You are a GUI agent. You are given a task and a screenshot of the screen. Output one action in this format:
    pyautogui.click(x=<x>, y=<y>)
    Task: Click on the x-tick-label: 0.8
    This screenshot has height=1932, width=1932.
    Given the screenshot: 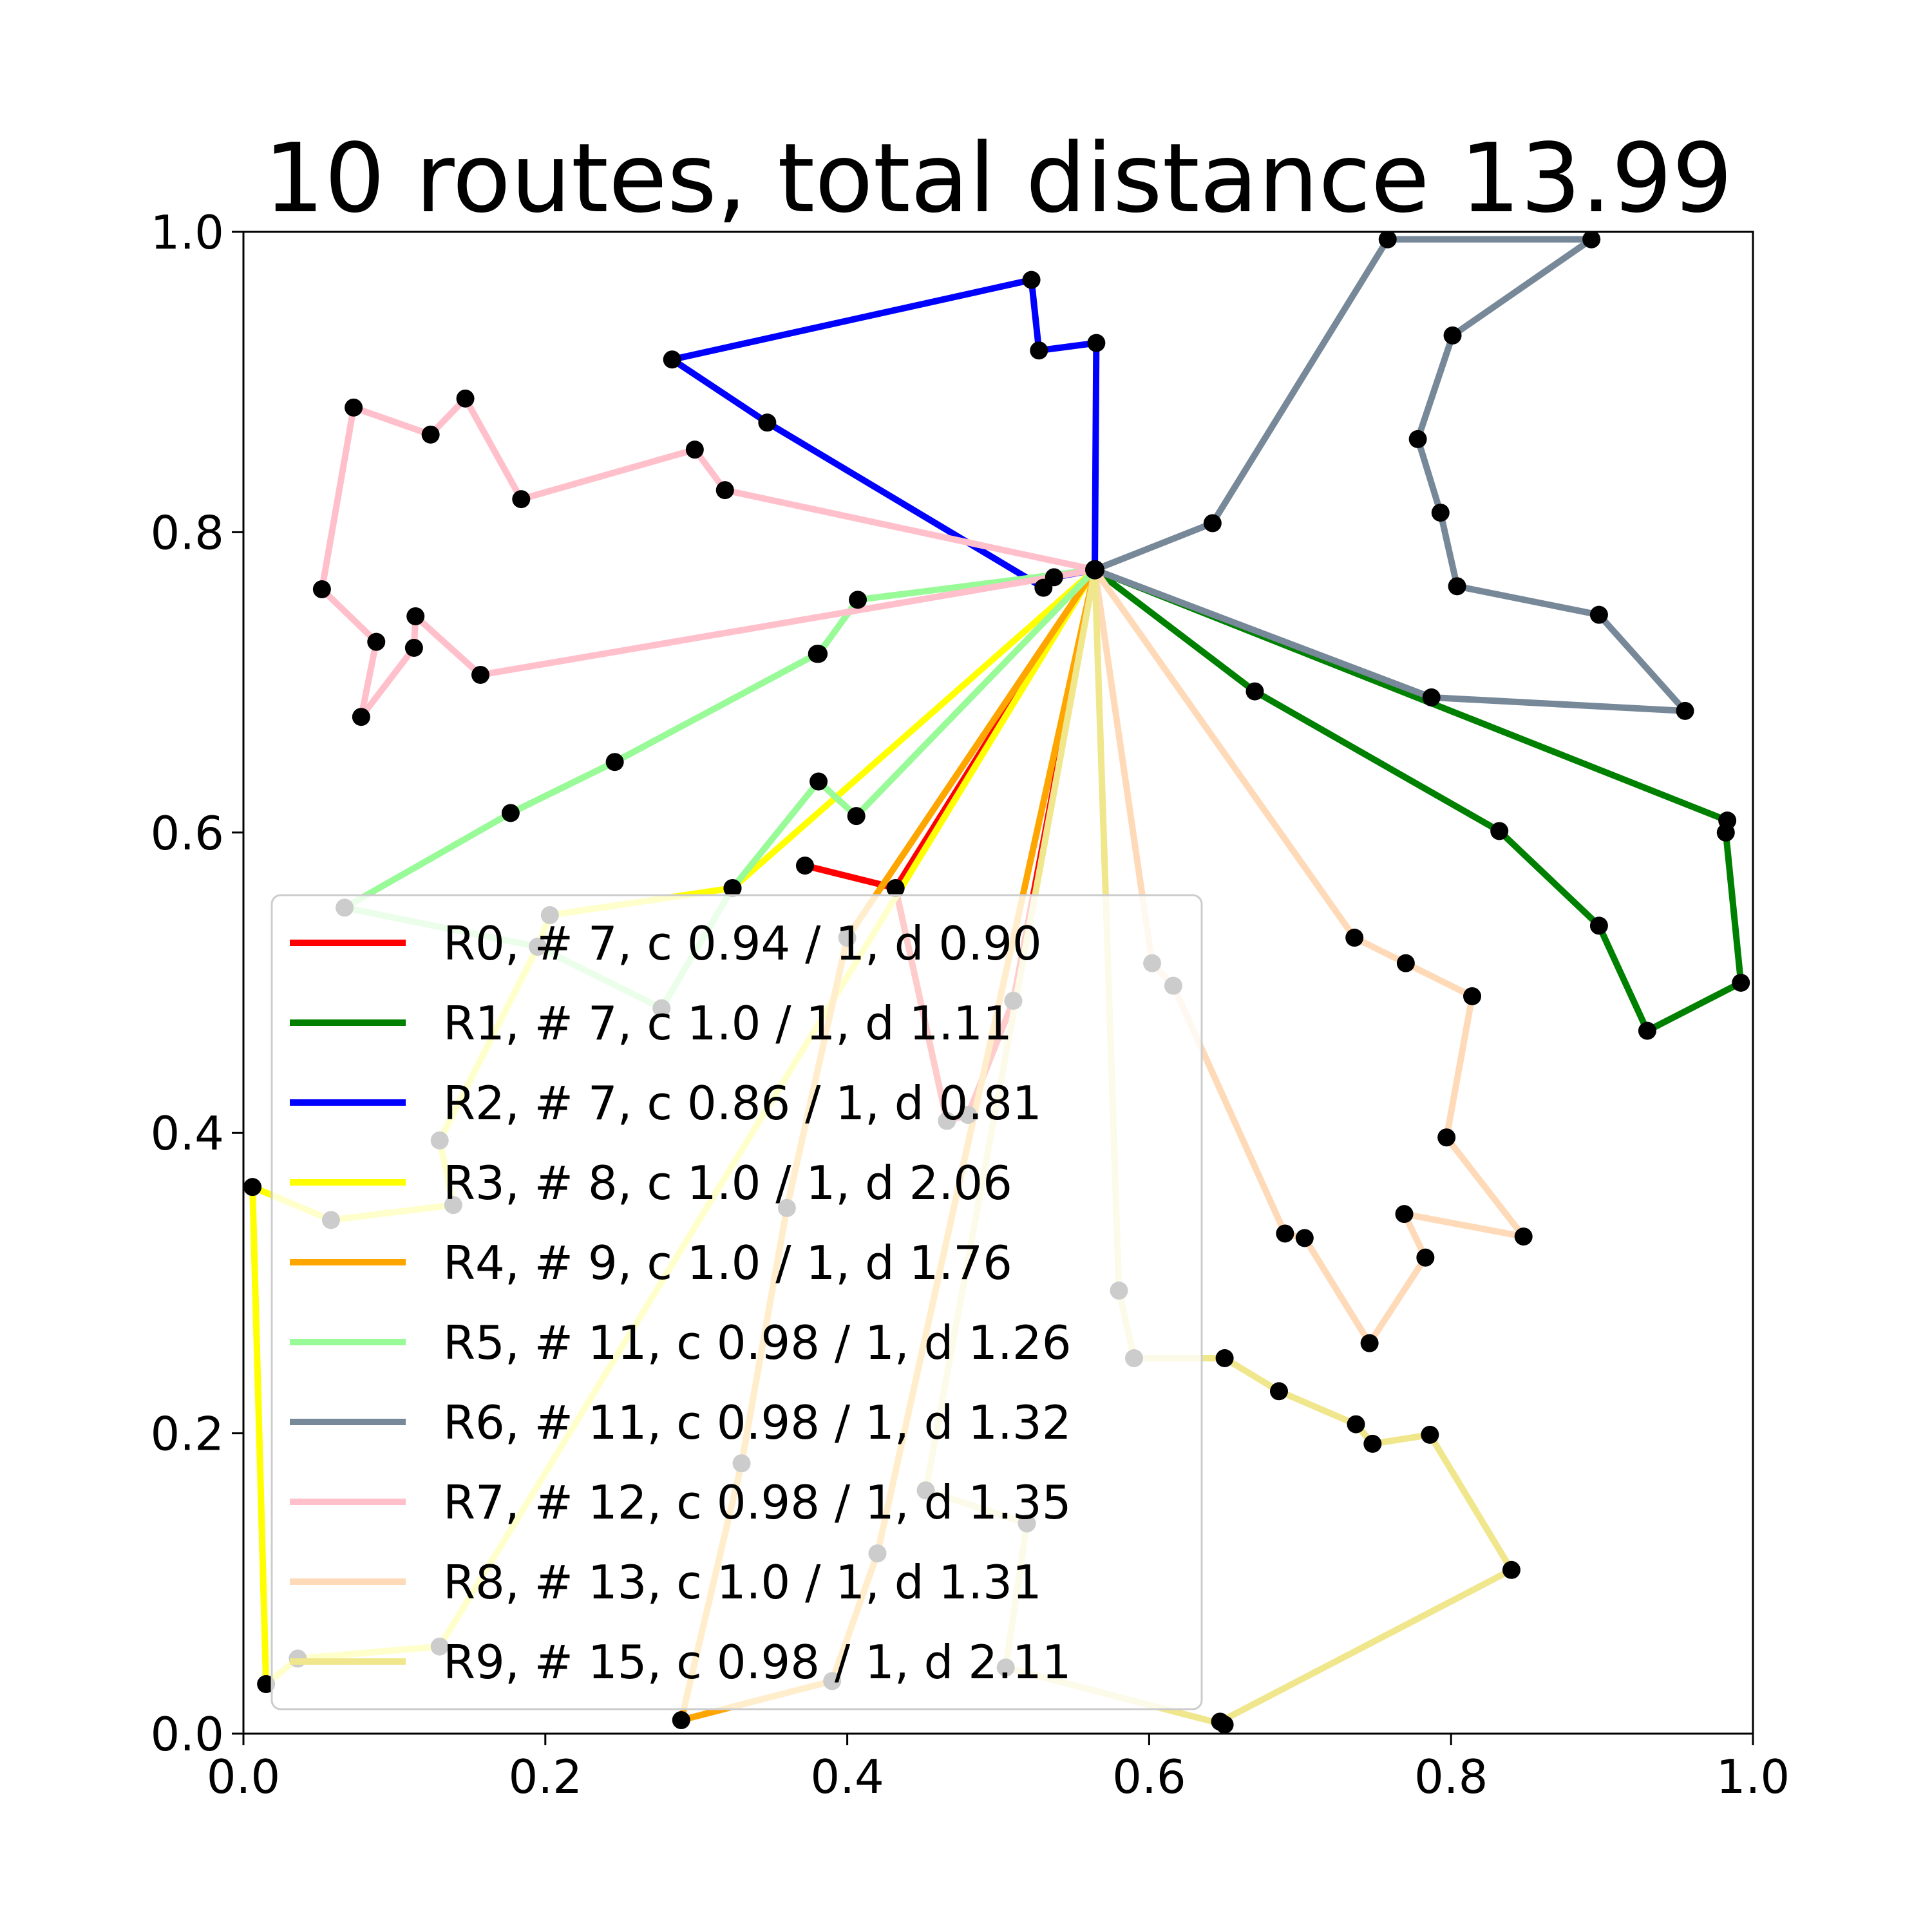 What is the action you would take?
    pyautogui.click(x=1451, y=1777)
    